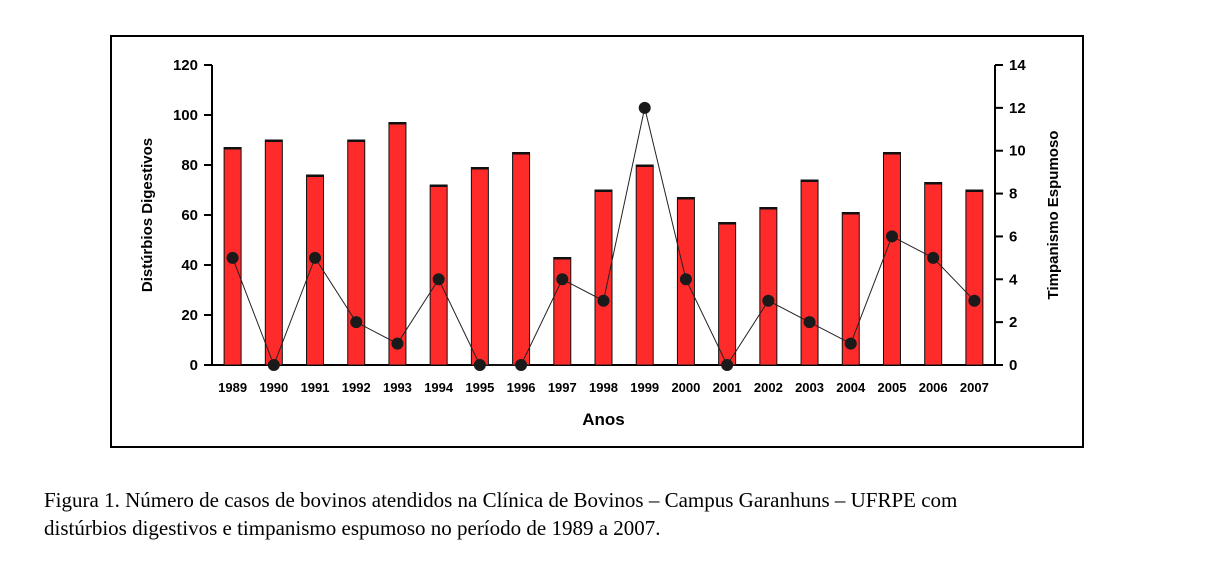  Describe the element at coordinates (185, 115) in the screenshot. I see `left-tick-label: 100` at that location.